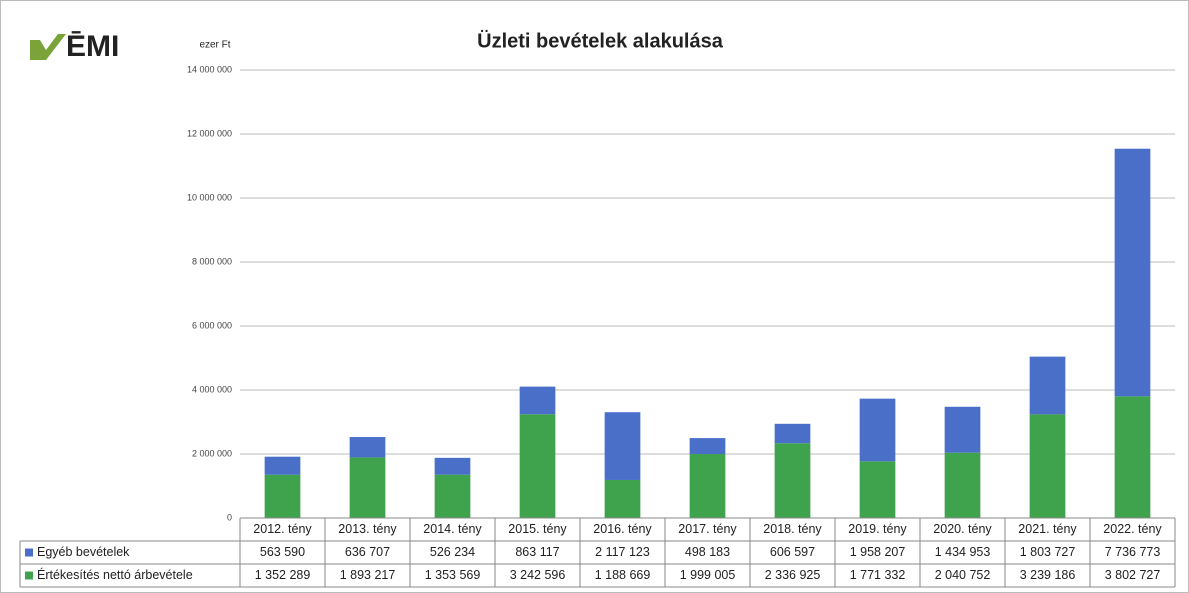 This screenshot has width=1189, height=593. What do you see at coordinates (1048, 552) in the screenshot?
I see `table-value: 1 803 727` at bounding box center [1048, 552].